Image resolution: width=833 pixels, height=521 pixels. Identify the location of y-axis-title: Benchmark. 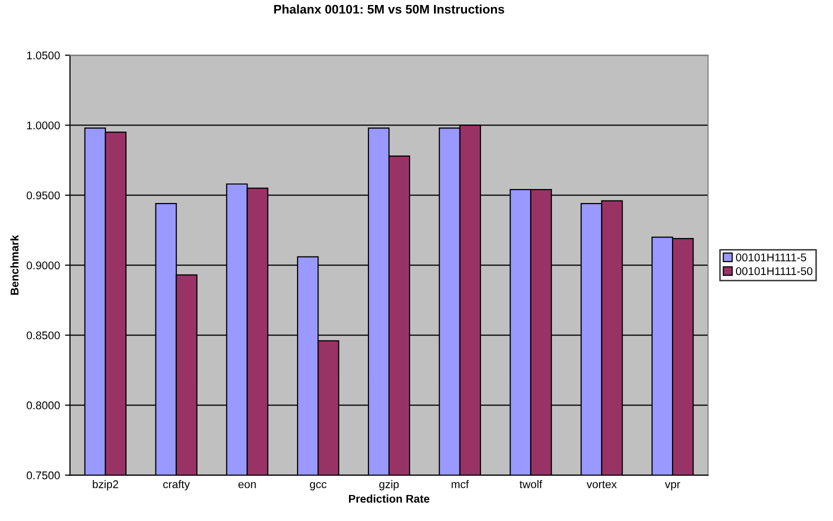
(14, 264).